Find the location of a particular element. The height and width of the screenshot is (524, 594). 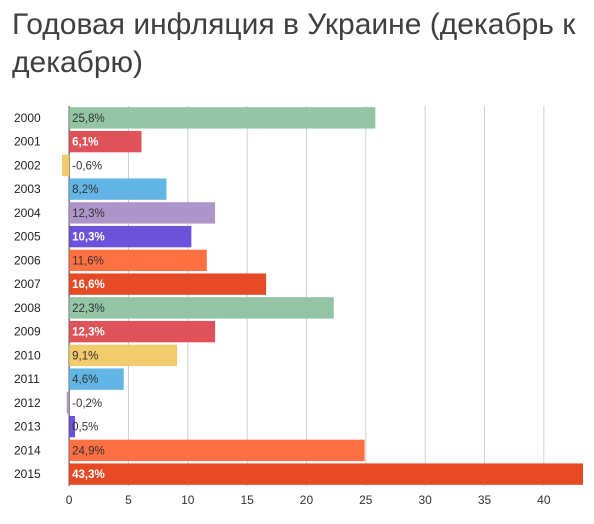

category-label: 2003 is located at coordinates (27, 189).